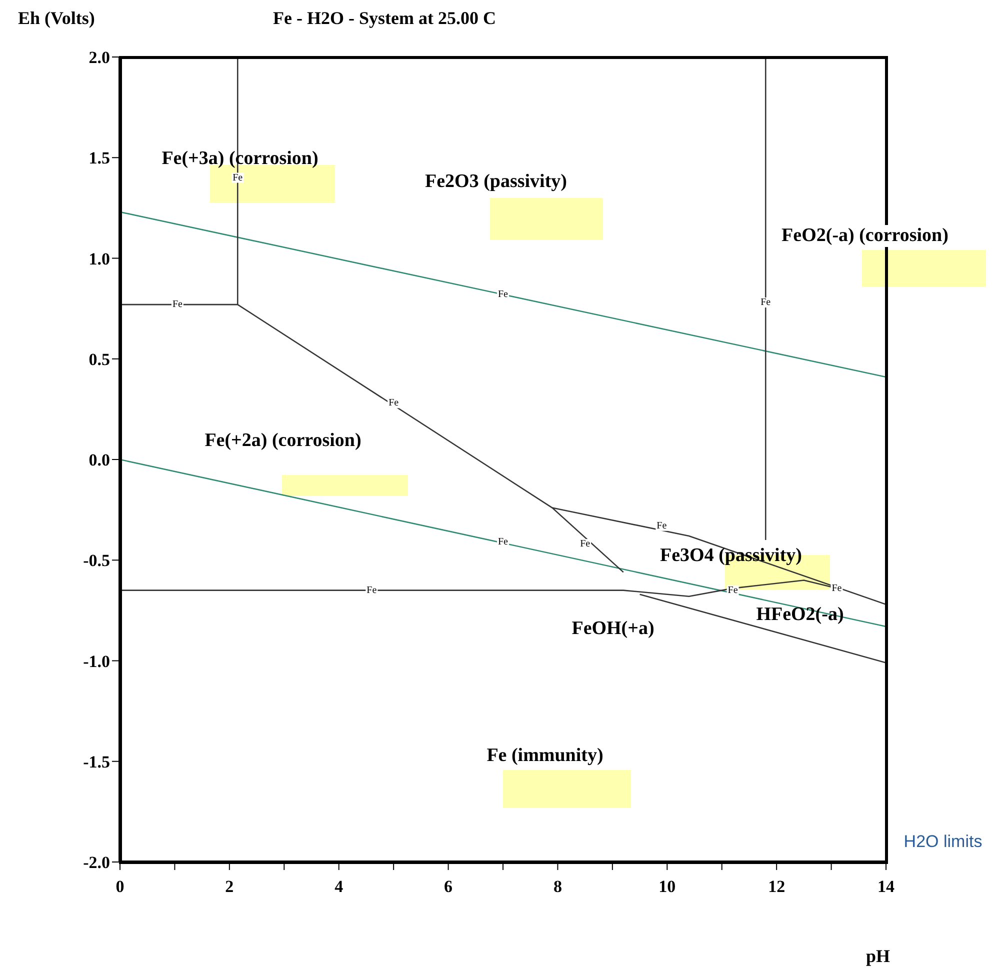  I want to click on y-tick-label: -2.0, so click(96, 862).